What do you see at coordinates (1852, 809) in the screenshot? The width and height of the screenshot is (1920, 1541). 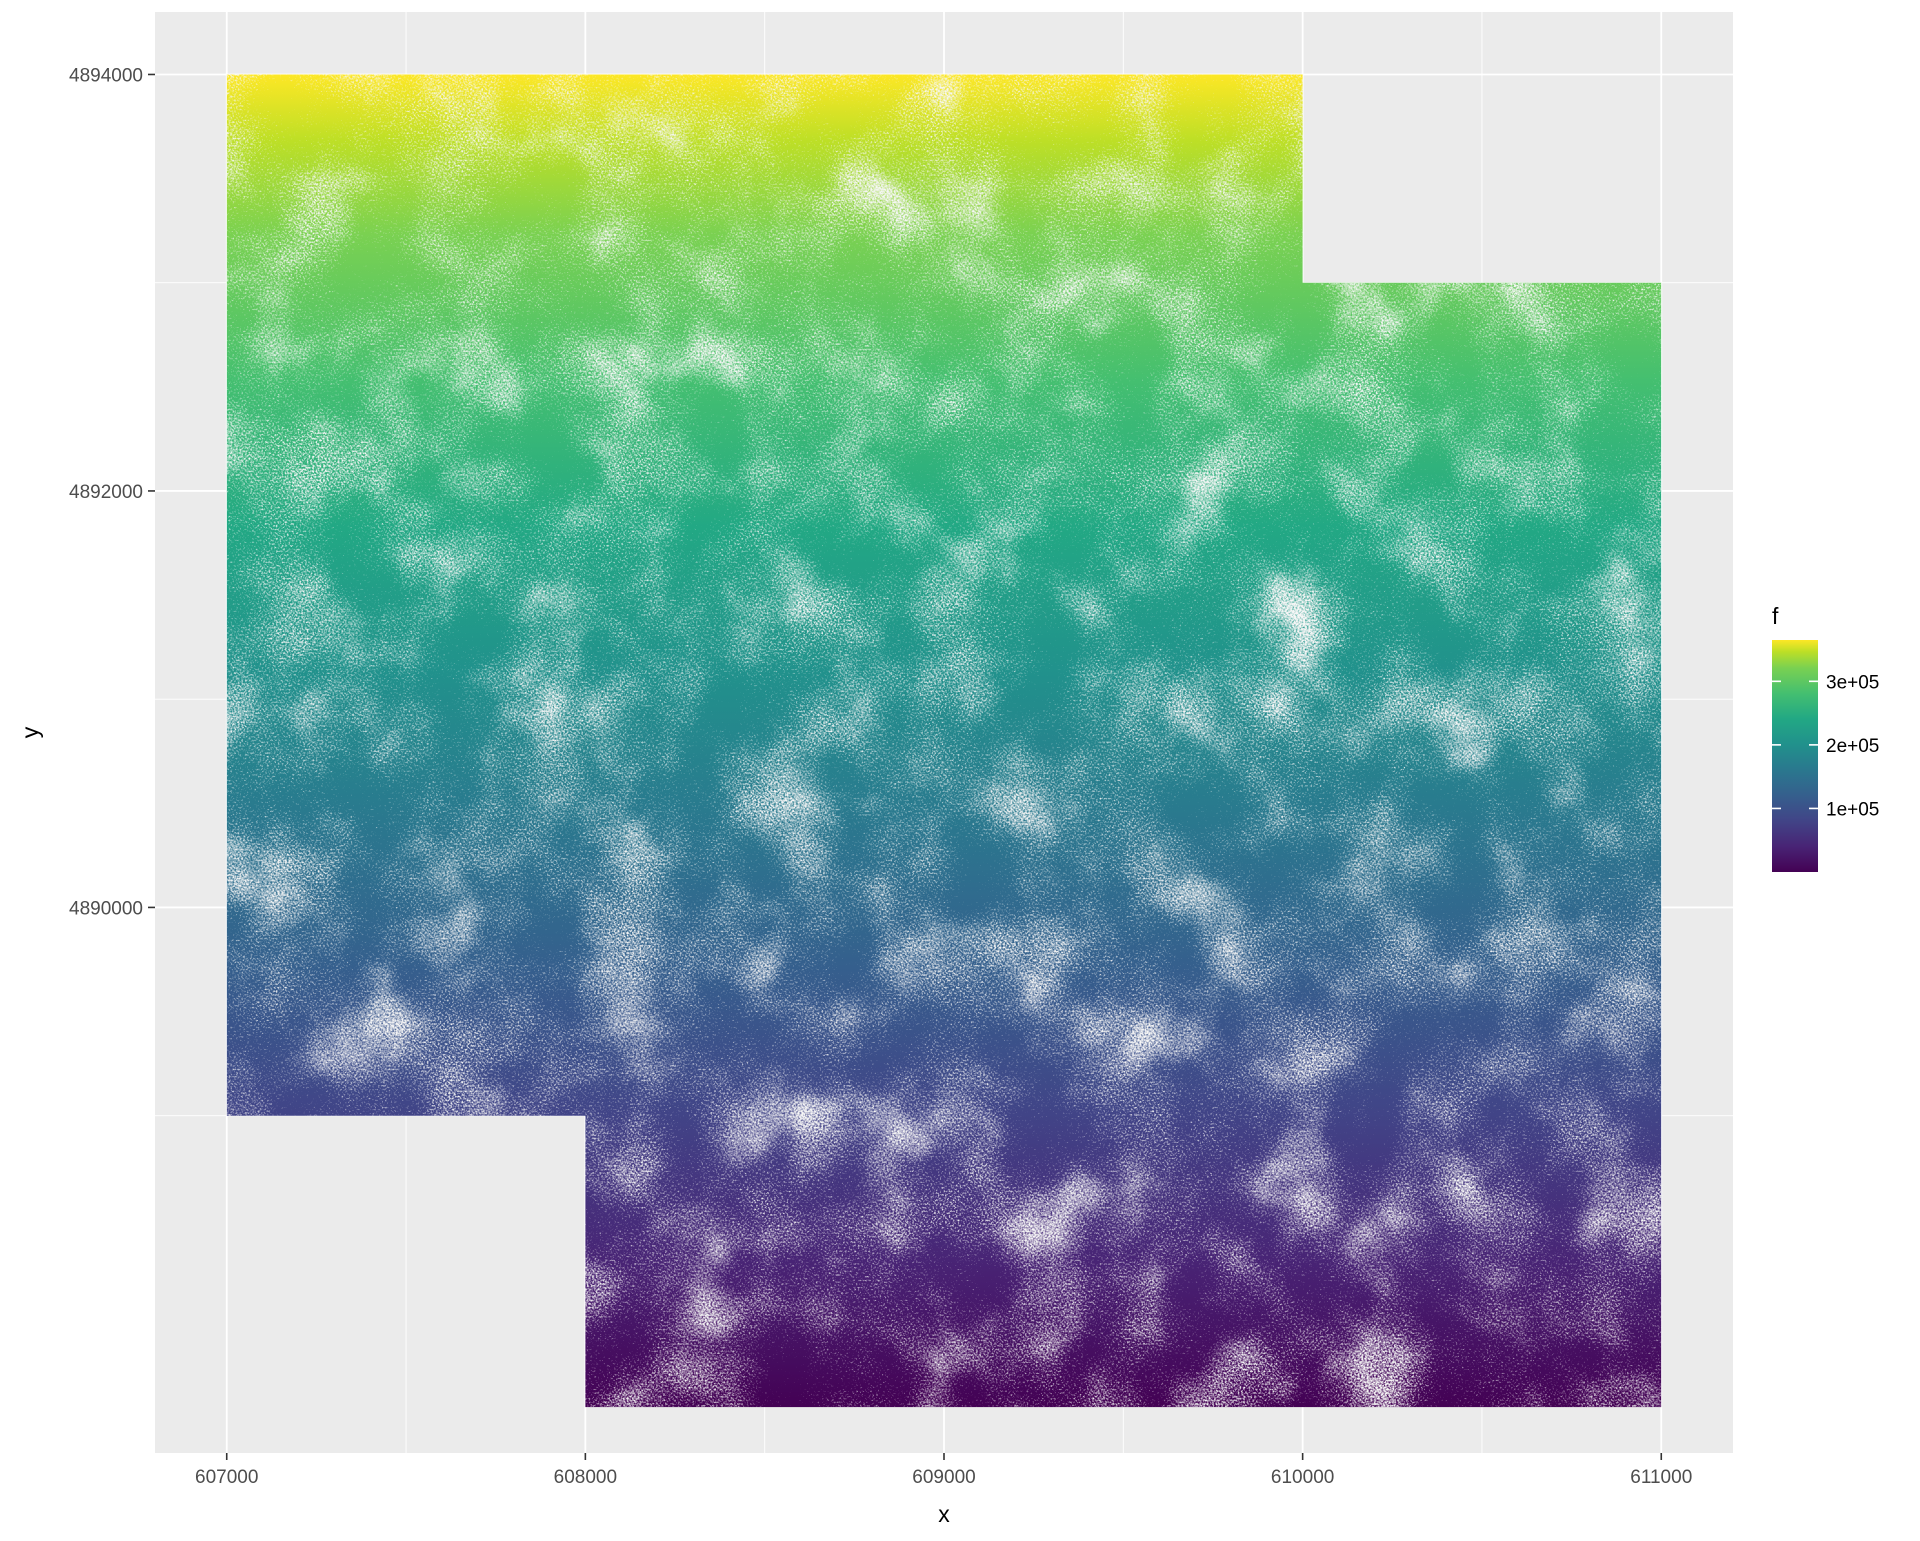 I see `colorbar-tick-label: 1e+05` at bounding box center [1852, 809].